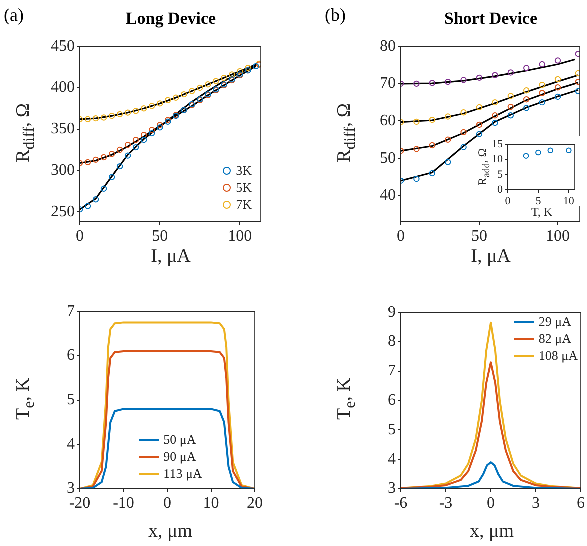 The height and width of the screenshot is (546, 587). What do you see at coordinates (555, 321) in the screenshot?
I see `legend-label: 29 μA` at bounding box center [555, 321].